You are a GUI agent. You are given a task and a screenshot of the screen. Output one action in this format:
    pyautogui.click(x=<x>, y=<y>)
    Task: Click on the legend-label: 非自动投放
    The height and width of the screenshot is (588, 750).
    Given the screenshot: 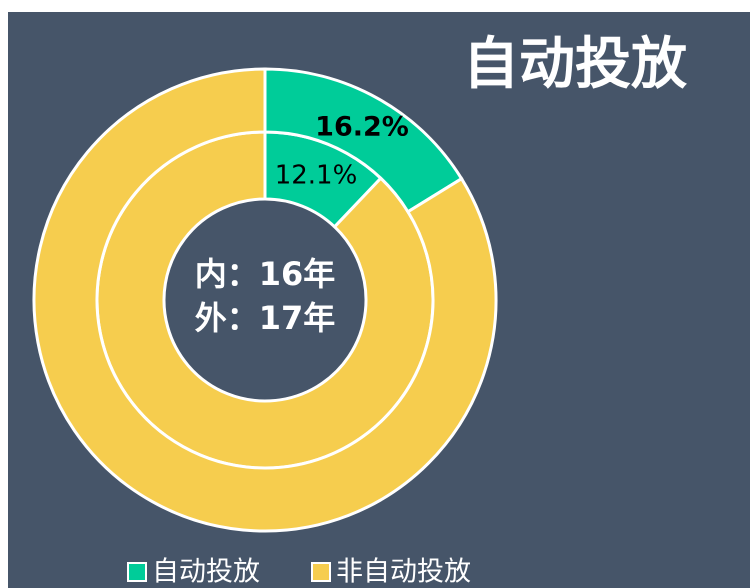 What is the action you would take?
    pyautogui.click(x=403, y=572)
    